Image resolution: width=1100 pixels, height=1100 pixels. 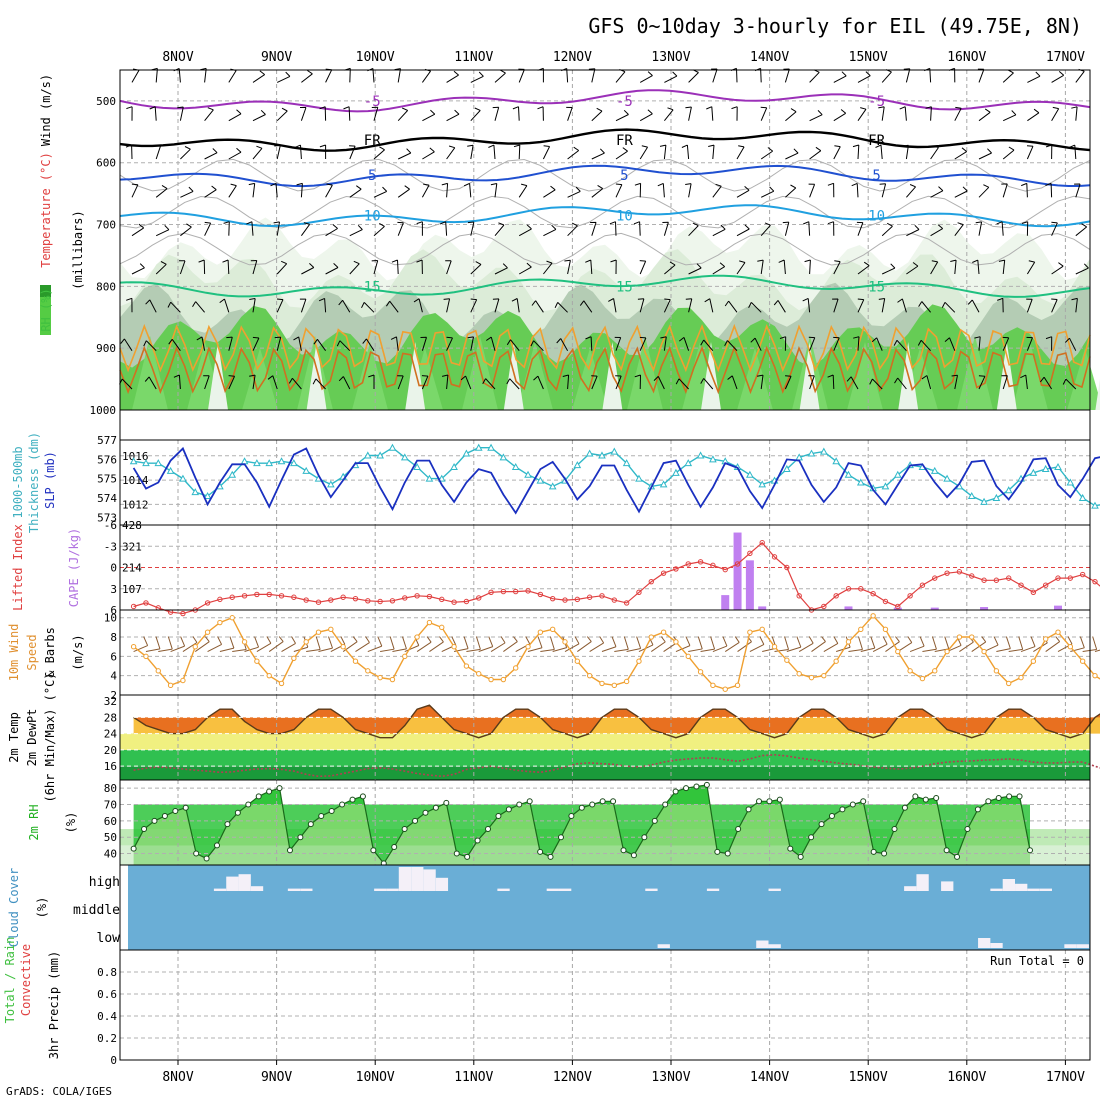 What do you see at coordinates (113, 695) in the screenshot?
I see `y-tick-label: 2` at bounding box center [113, 695].